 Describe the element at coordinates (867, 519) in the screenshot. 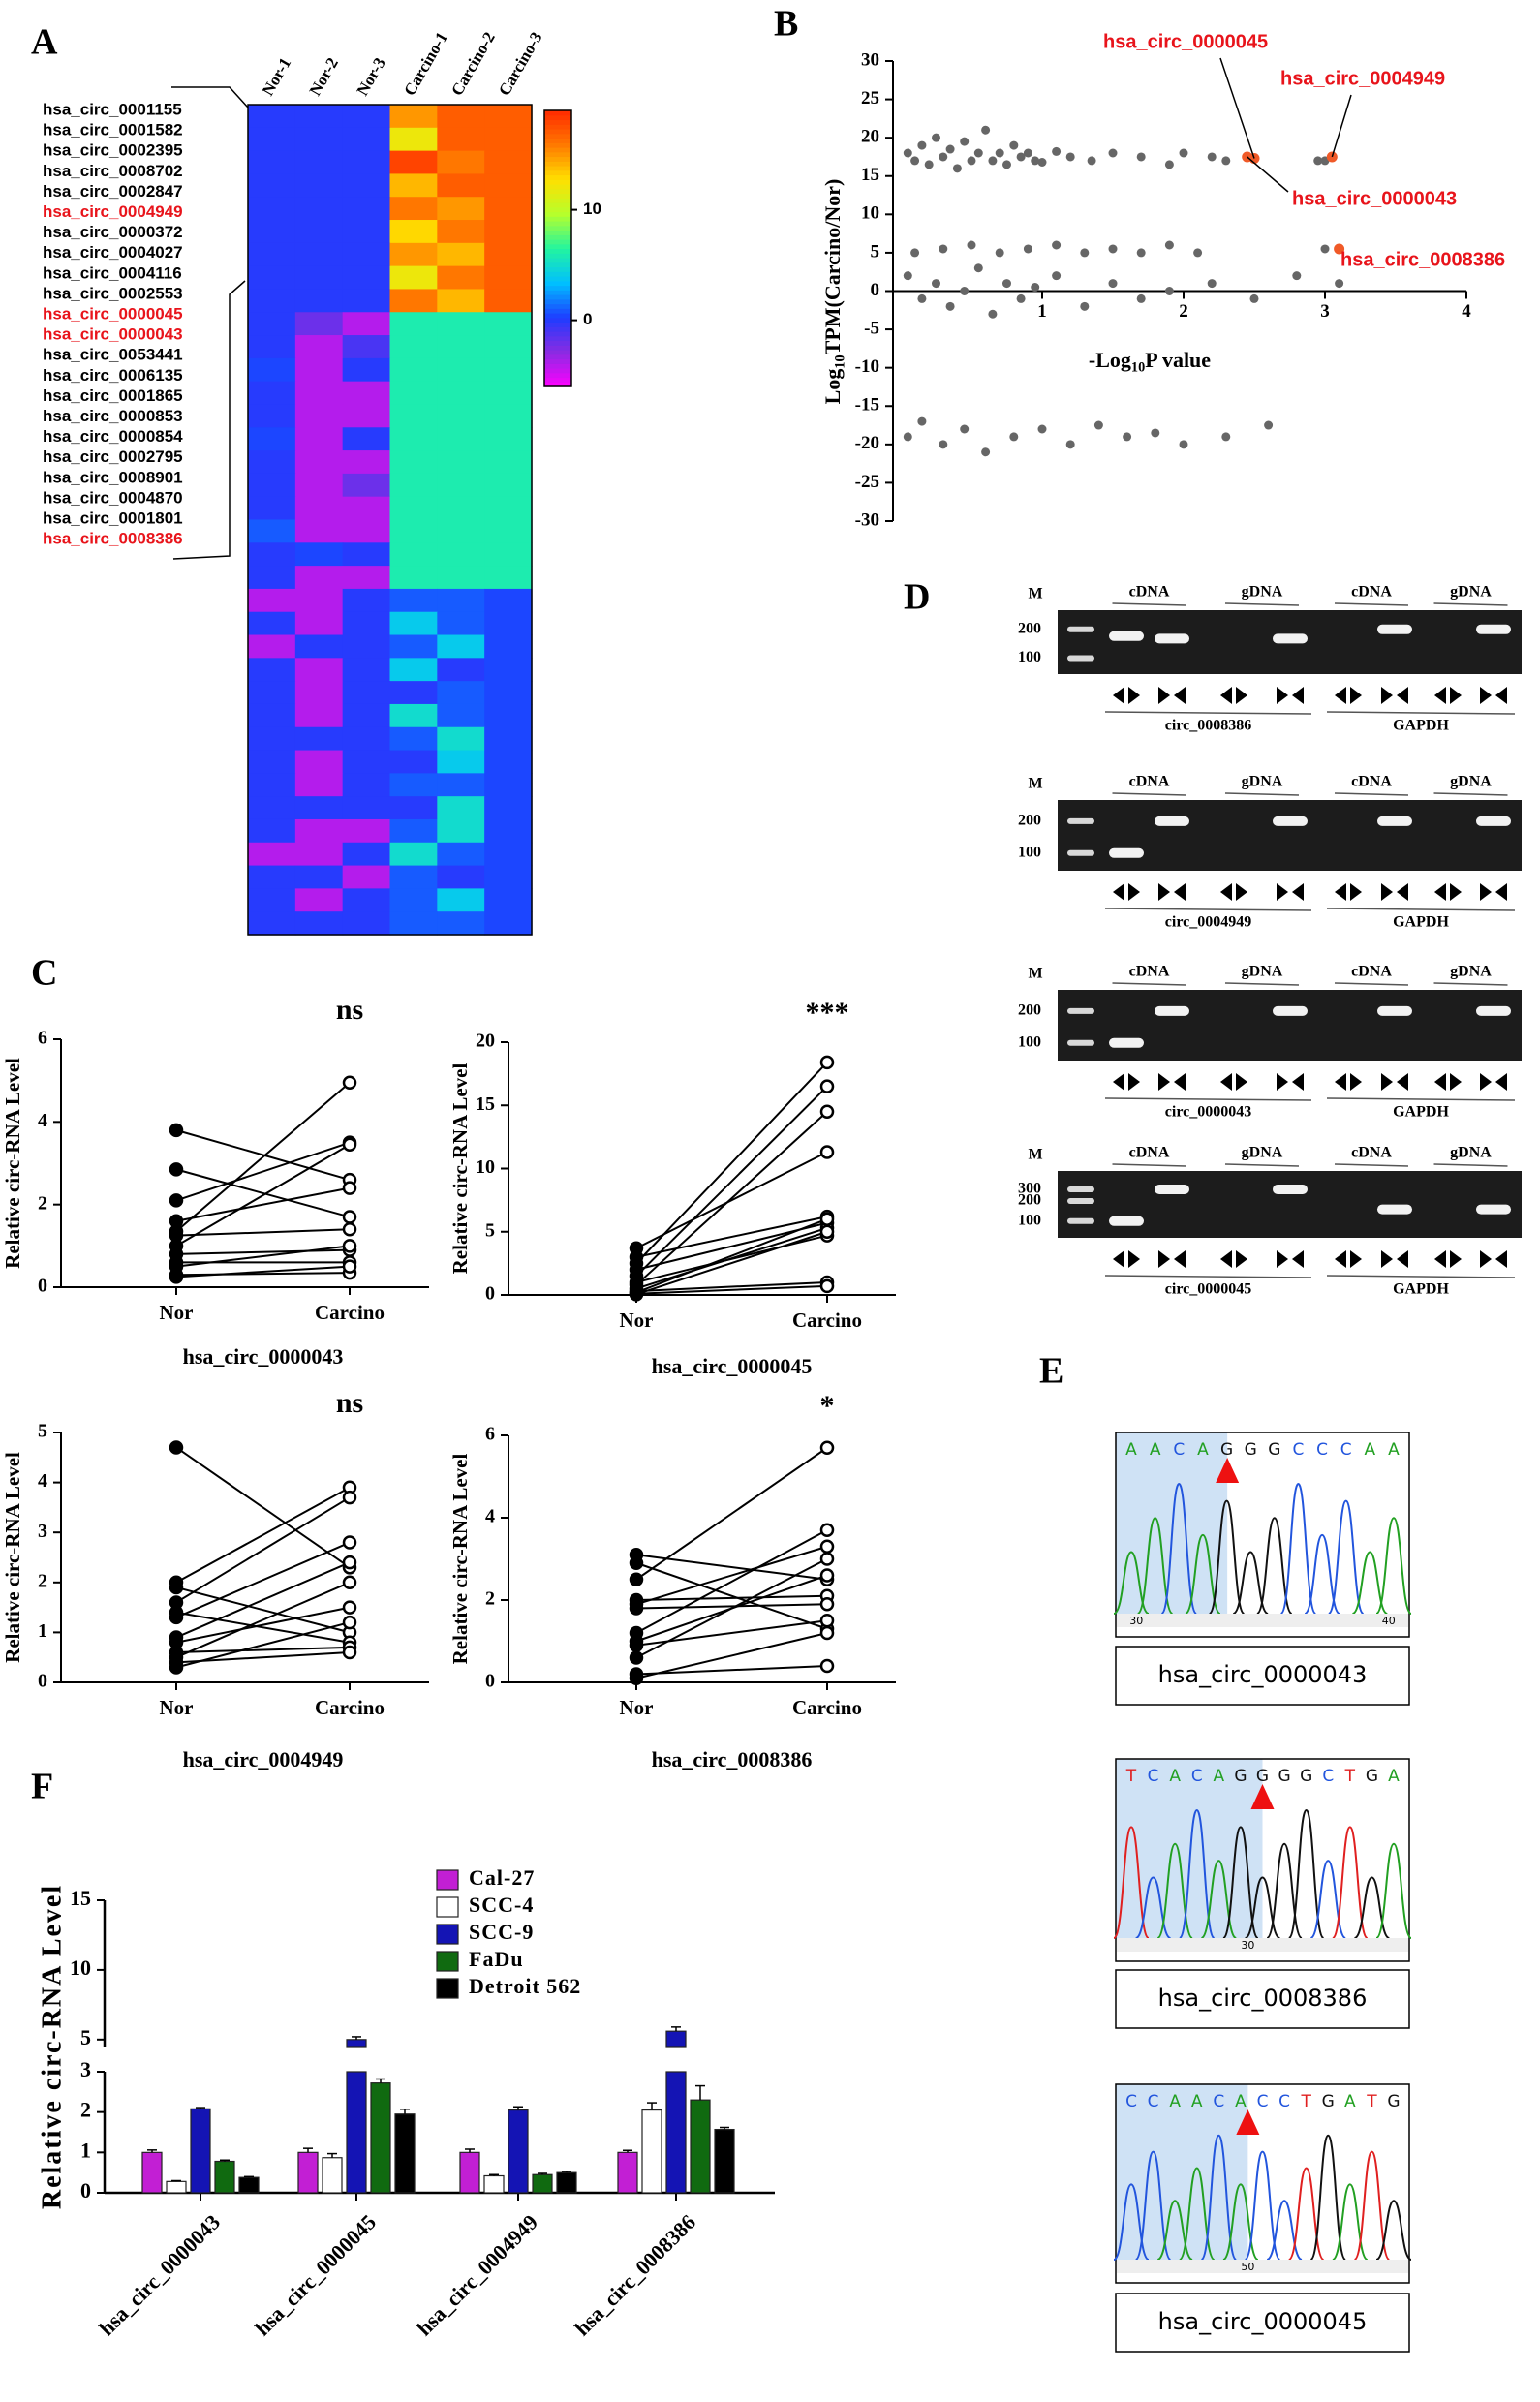

I see `y-tick-label: -30` at that location.